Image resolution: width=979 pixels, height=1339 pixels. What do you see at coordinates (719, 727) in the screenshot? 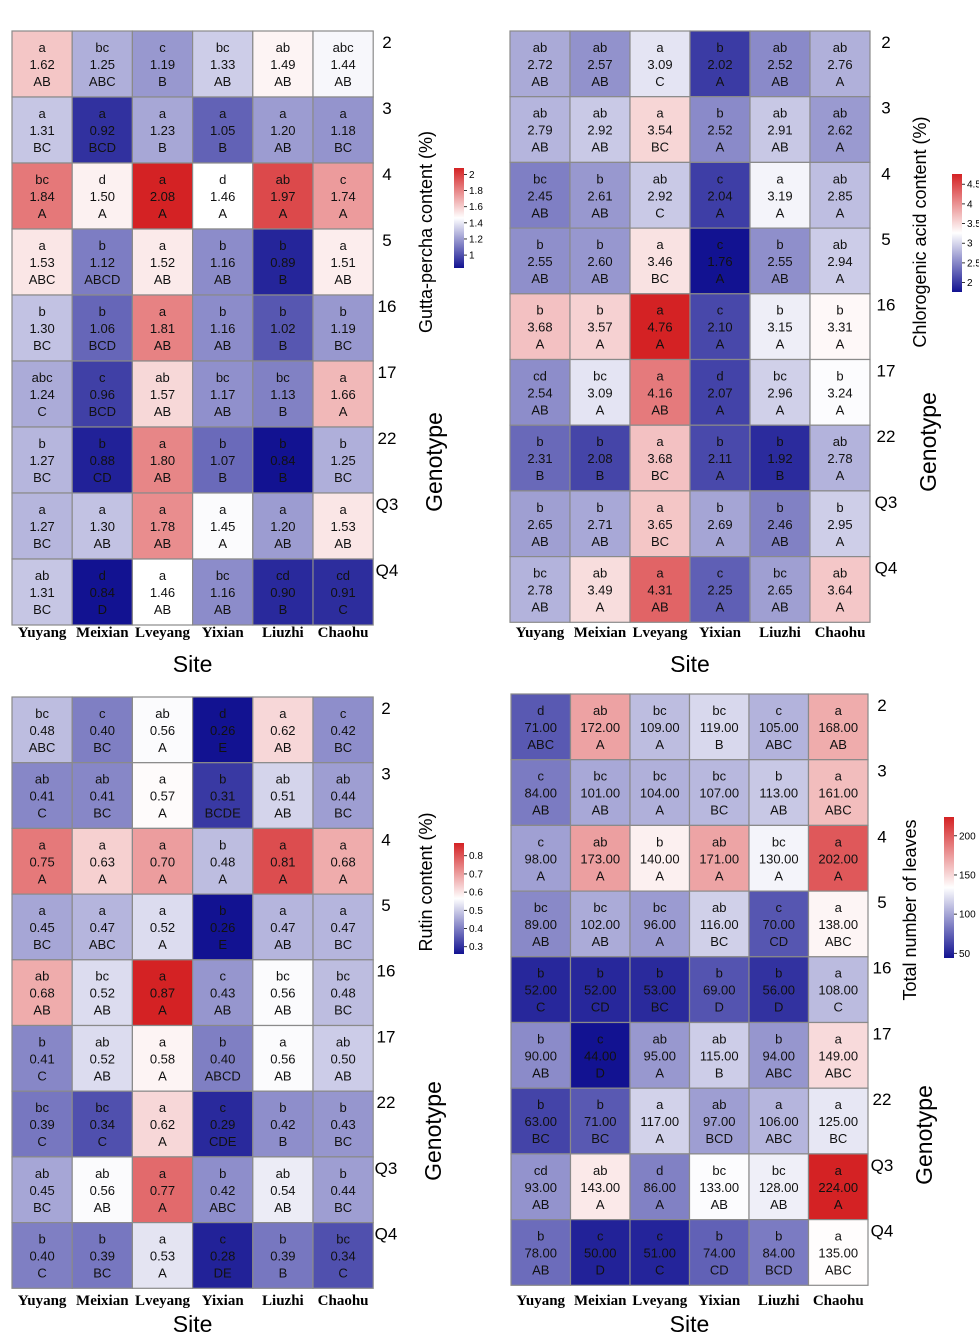
I see `heatmap-cell: bc 119.00 B` at bounding box center [719, 727].